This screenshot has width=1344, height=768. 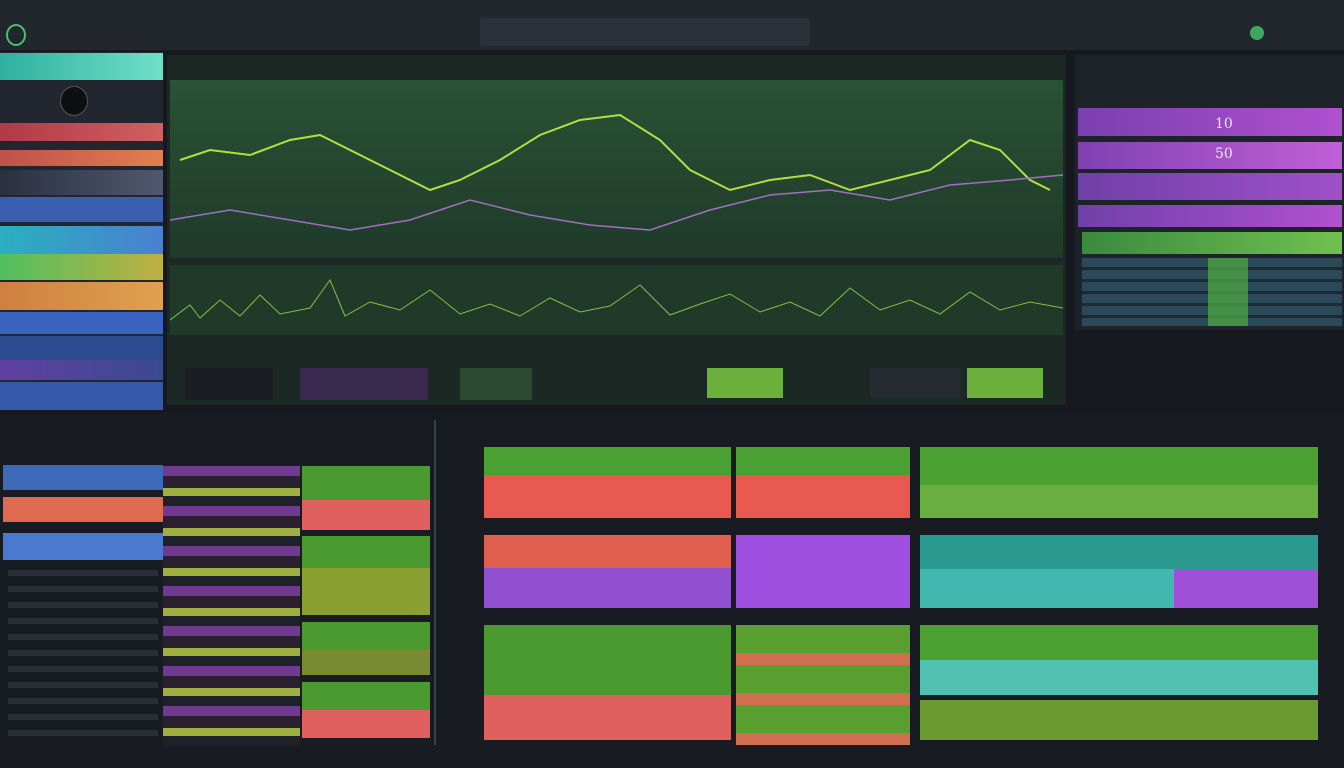 What do you see at coordinates (435, 582) in the screenshot?
I see `divider` at bounding box center [435, 582].